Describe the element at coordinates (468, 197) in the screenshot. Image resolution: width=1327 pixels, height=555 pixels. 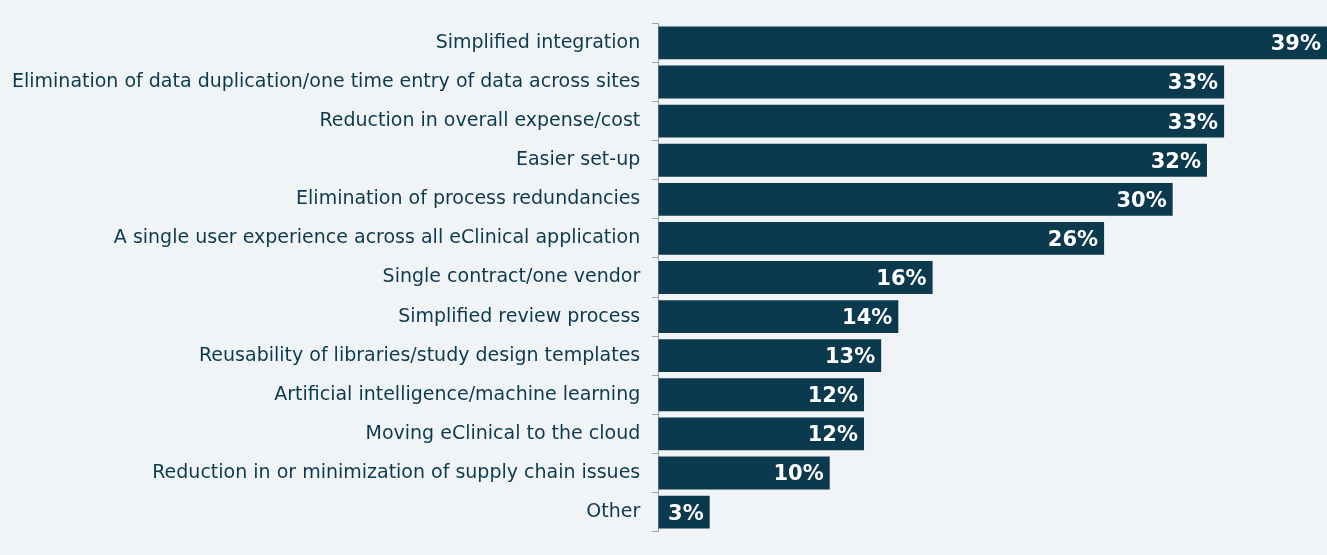
I see `y-tick-label: Elimination of process redundancies` at that location.